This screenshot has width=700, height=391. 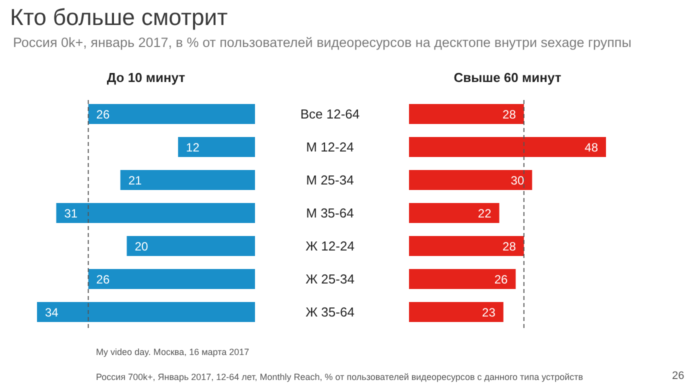 I want to click on data-label: 30, so click(x=517, y=180).